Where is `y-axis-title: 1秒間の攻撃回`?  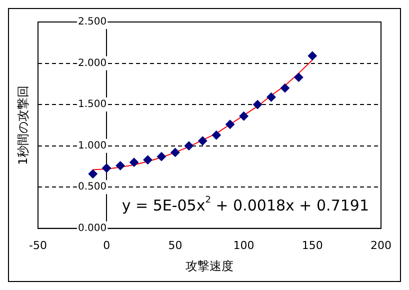
y-axis-title: 1秒間の攻撃回 is located at coordinates (23, 125).